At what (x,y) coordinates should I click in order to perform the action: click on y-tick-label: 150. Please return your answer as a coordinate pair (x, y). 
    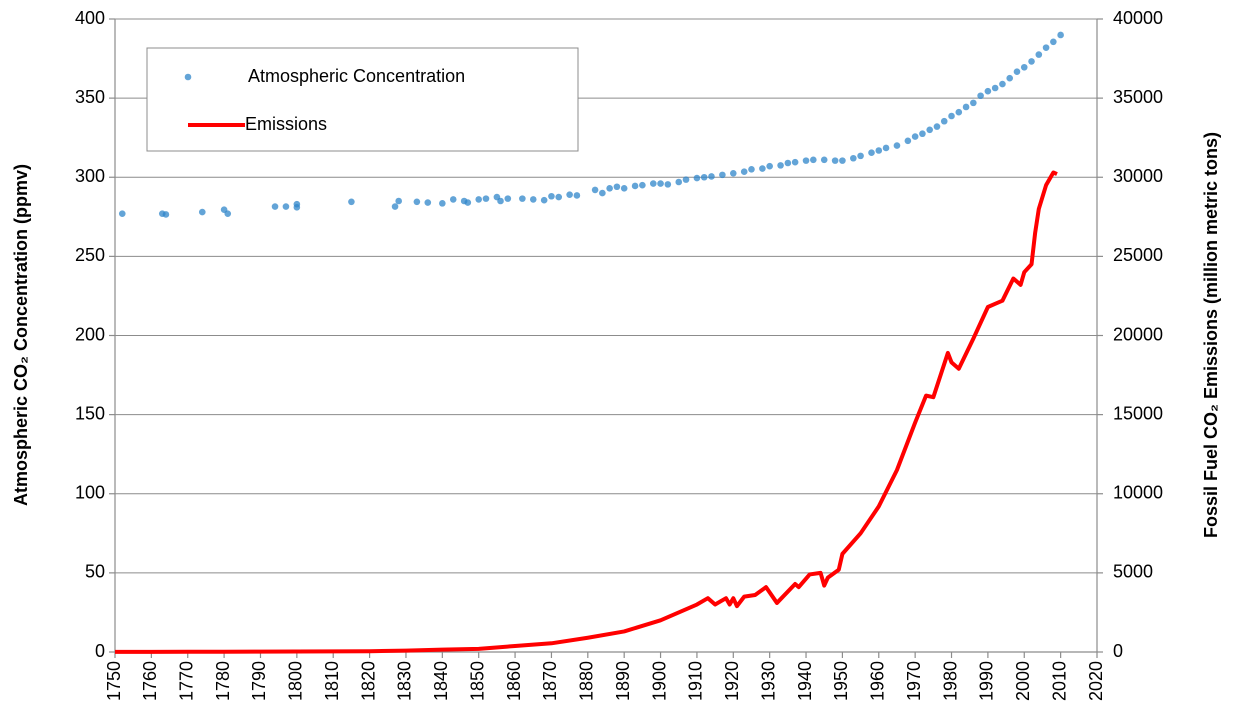
    Looking at the image, I should click on (90, 413).